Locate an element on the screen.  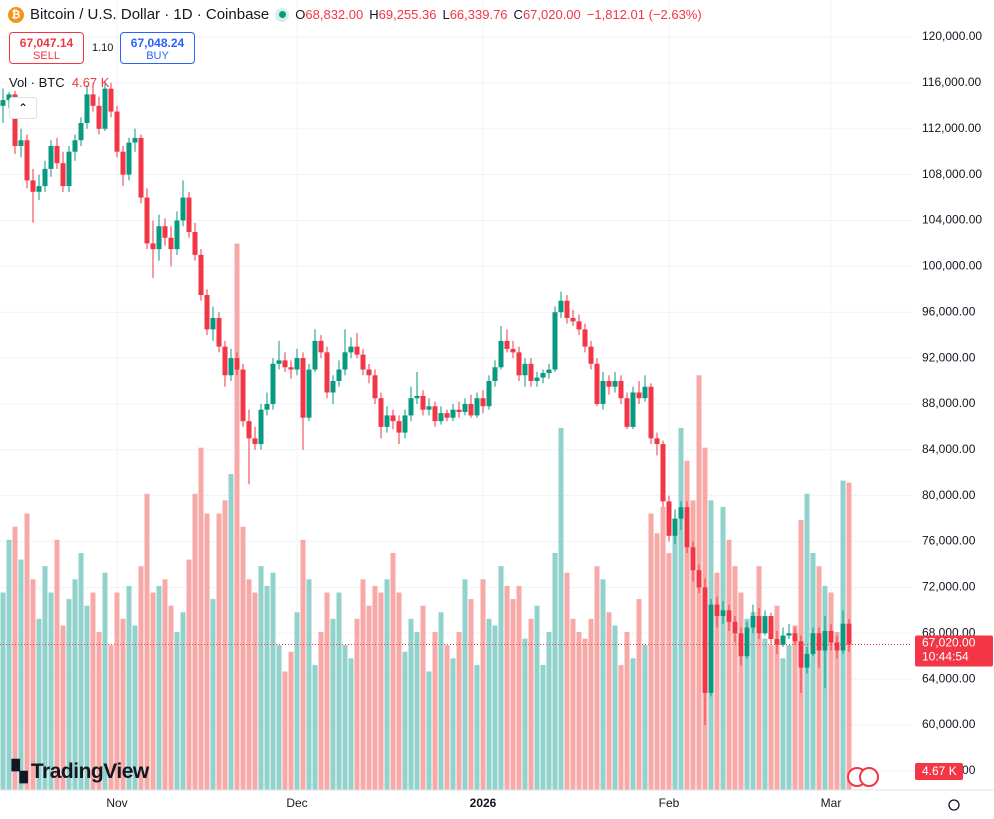
spread: 1.10 is located at coordinates (103, 48).